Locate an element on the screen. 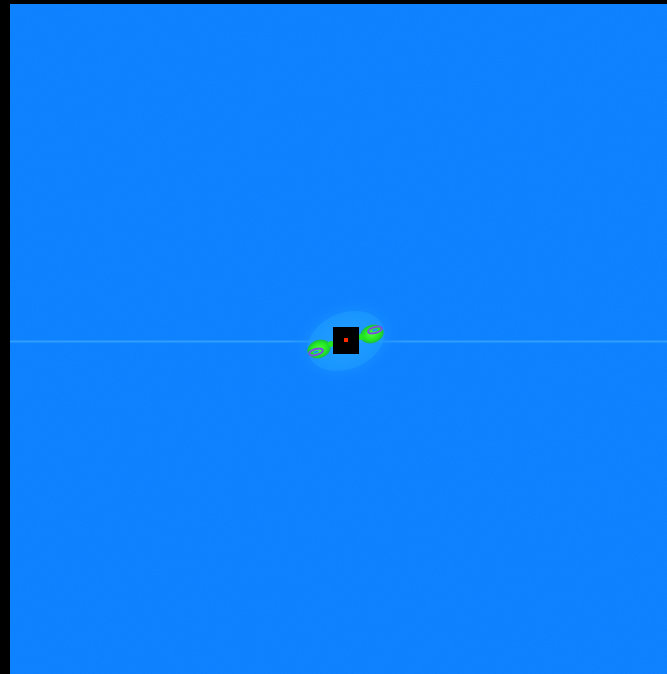 The image size is (667, 674). inner-green-spot-left is located at coordinates (331, 344).